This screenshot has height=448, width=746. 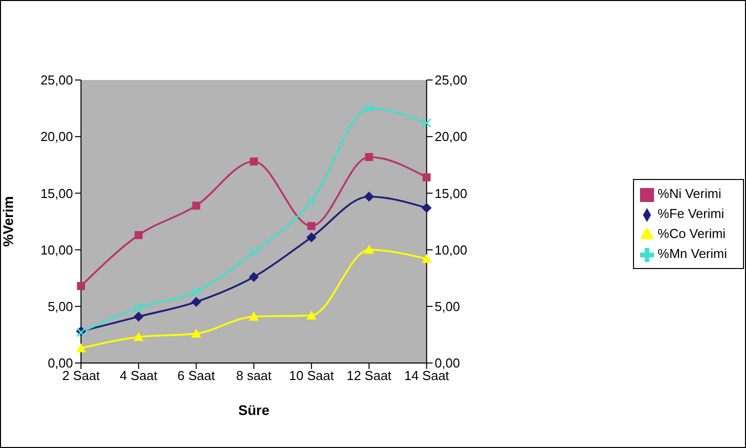 What do you see at coordinates (56, 250) in the screenshot?
I see `y-tick-label: 10,00` at bounding box center [56, 250].